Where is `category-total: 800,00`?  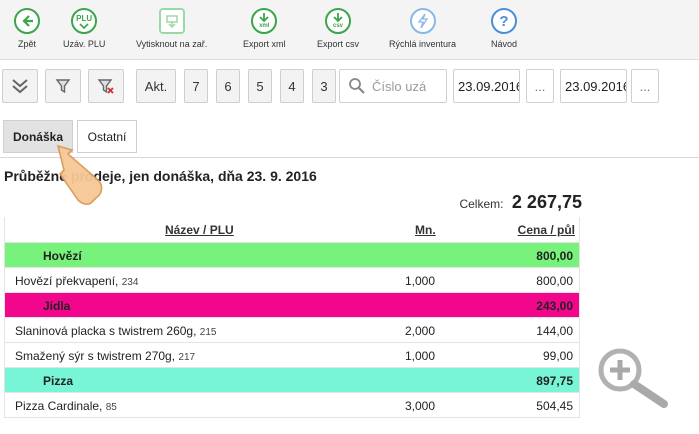
category-total: 800,00 is located at coordinates (554, 256).